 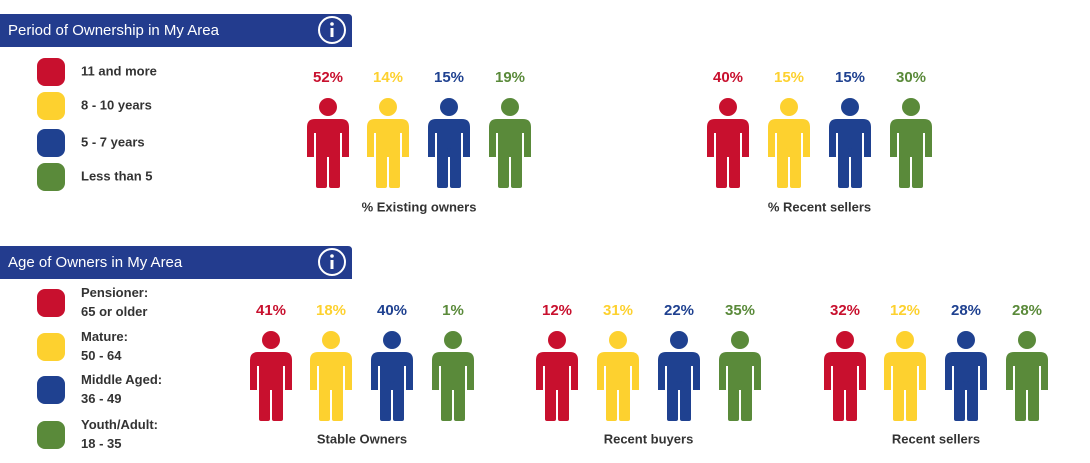 What do you see at coordinates (176, 30) in the screenshot?
I see `section-header` at bounding box center [176, 30].